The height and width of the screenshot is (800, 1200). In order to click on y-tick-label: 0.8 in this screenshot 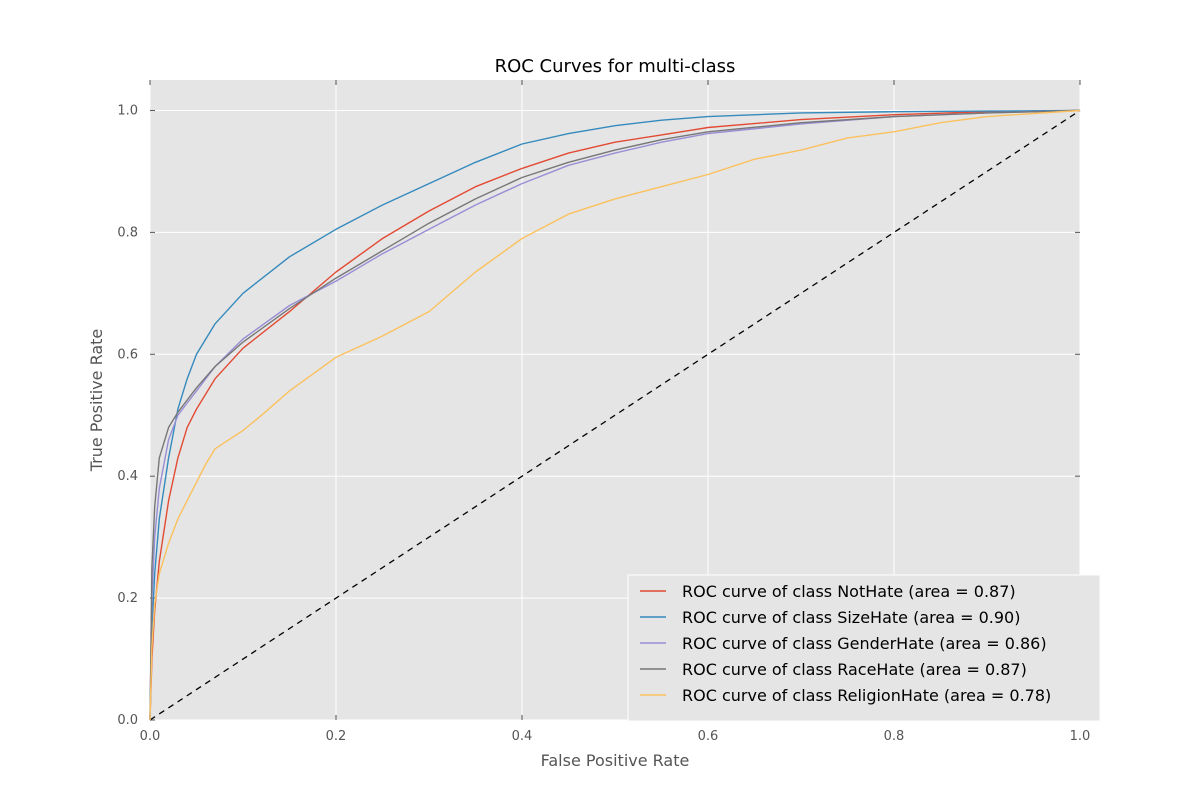, I will do `click(127, 232)`.